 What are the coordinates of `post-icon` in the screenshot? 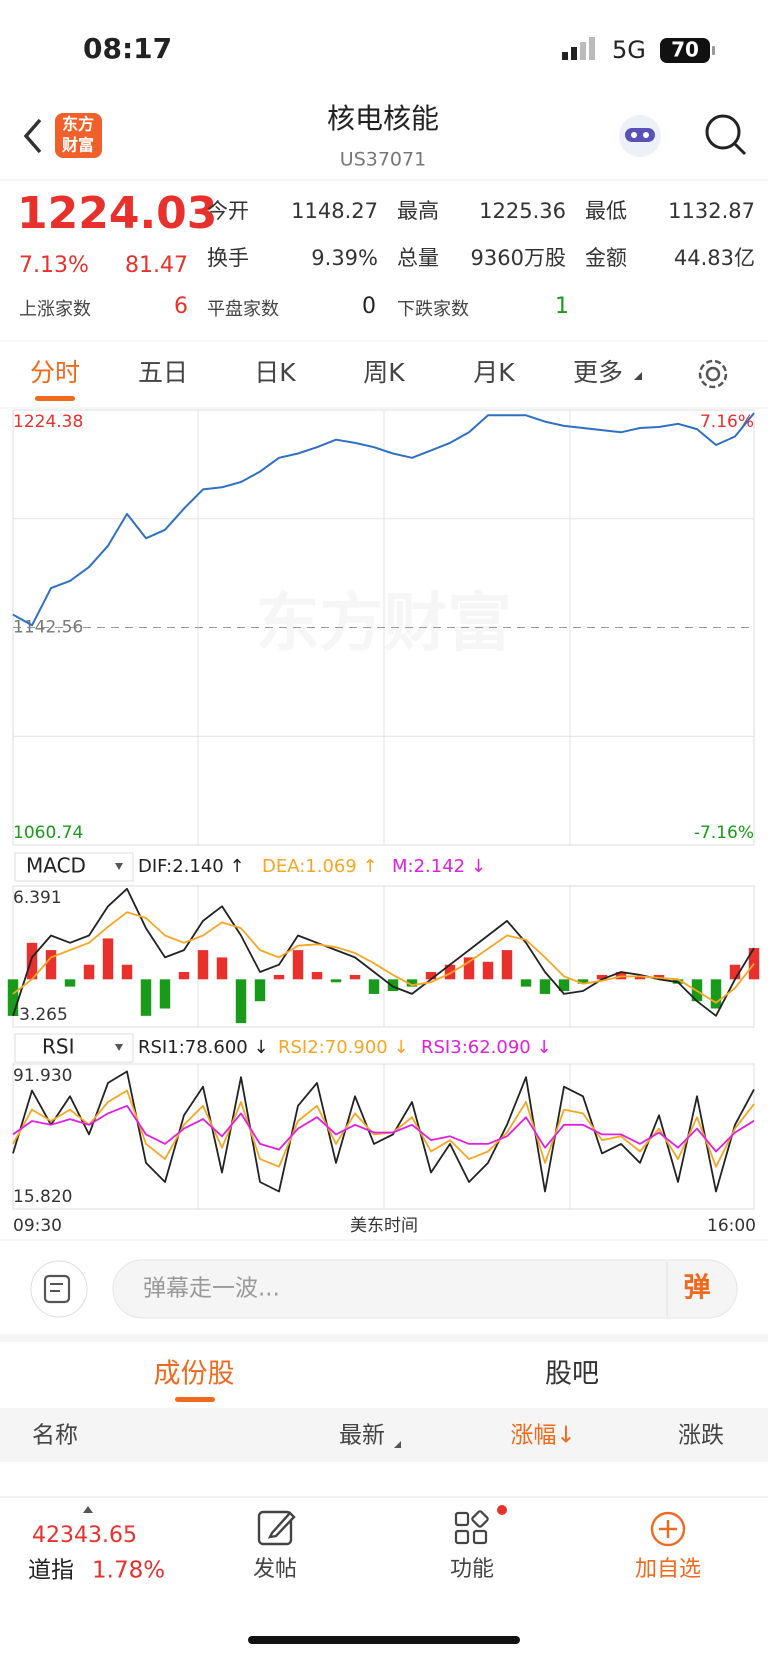 It's located at (276, 1528).